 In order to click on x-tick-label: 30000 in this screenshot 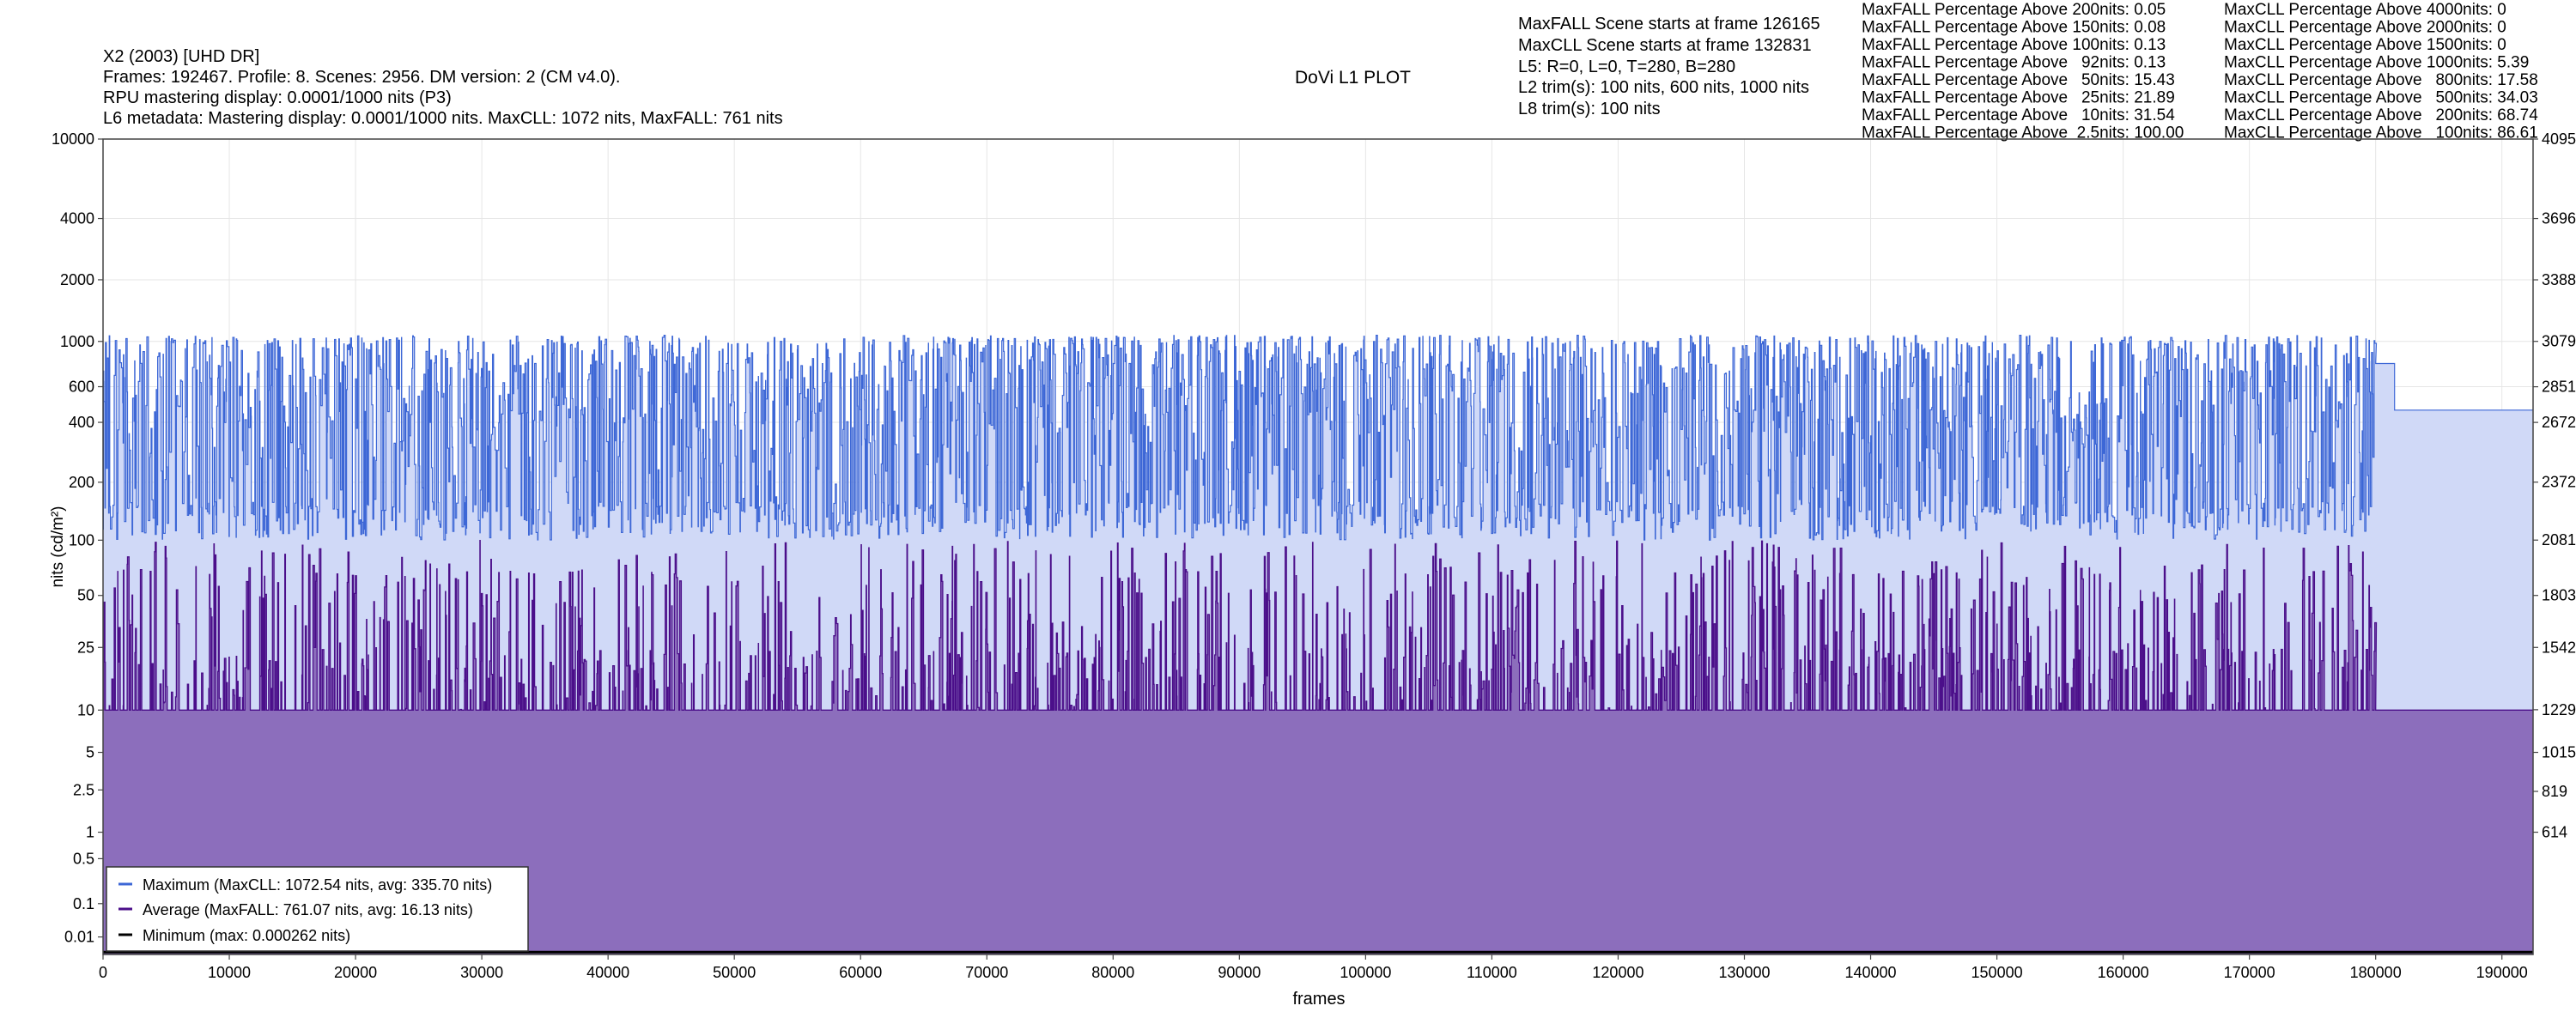, I will do `click(481, 972)`.